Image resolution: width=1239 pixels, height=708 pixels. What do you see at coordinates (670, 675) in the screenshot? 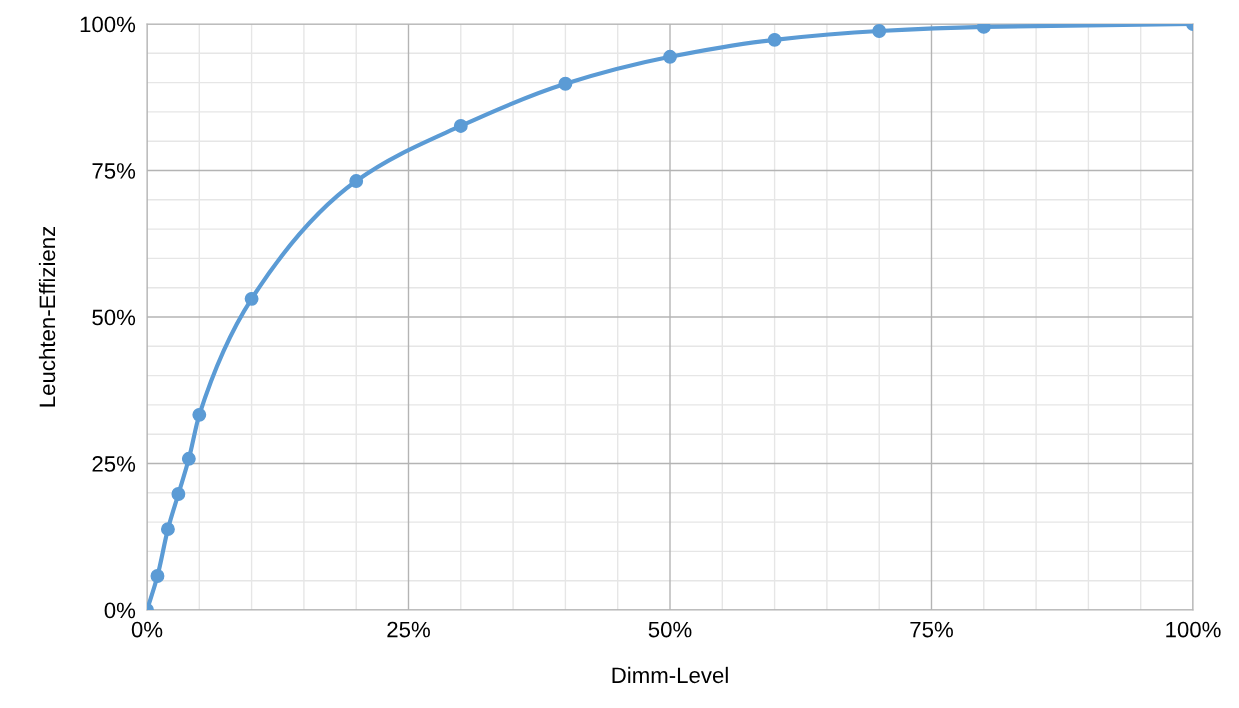
I see `x-axis-title: Dimm-Level` at bounding box center [670, 675].